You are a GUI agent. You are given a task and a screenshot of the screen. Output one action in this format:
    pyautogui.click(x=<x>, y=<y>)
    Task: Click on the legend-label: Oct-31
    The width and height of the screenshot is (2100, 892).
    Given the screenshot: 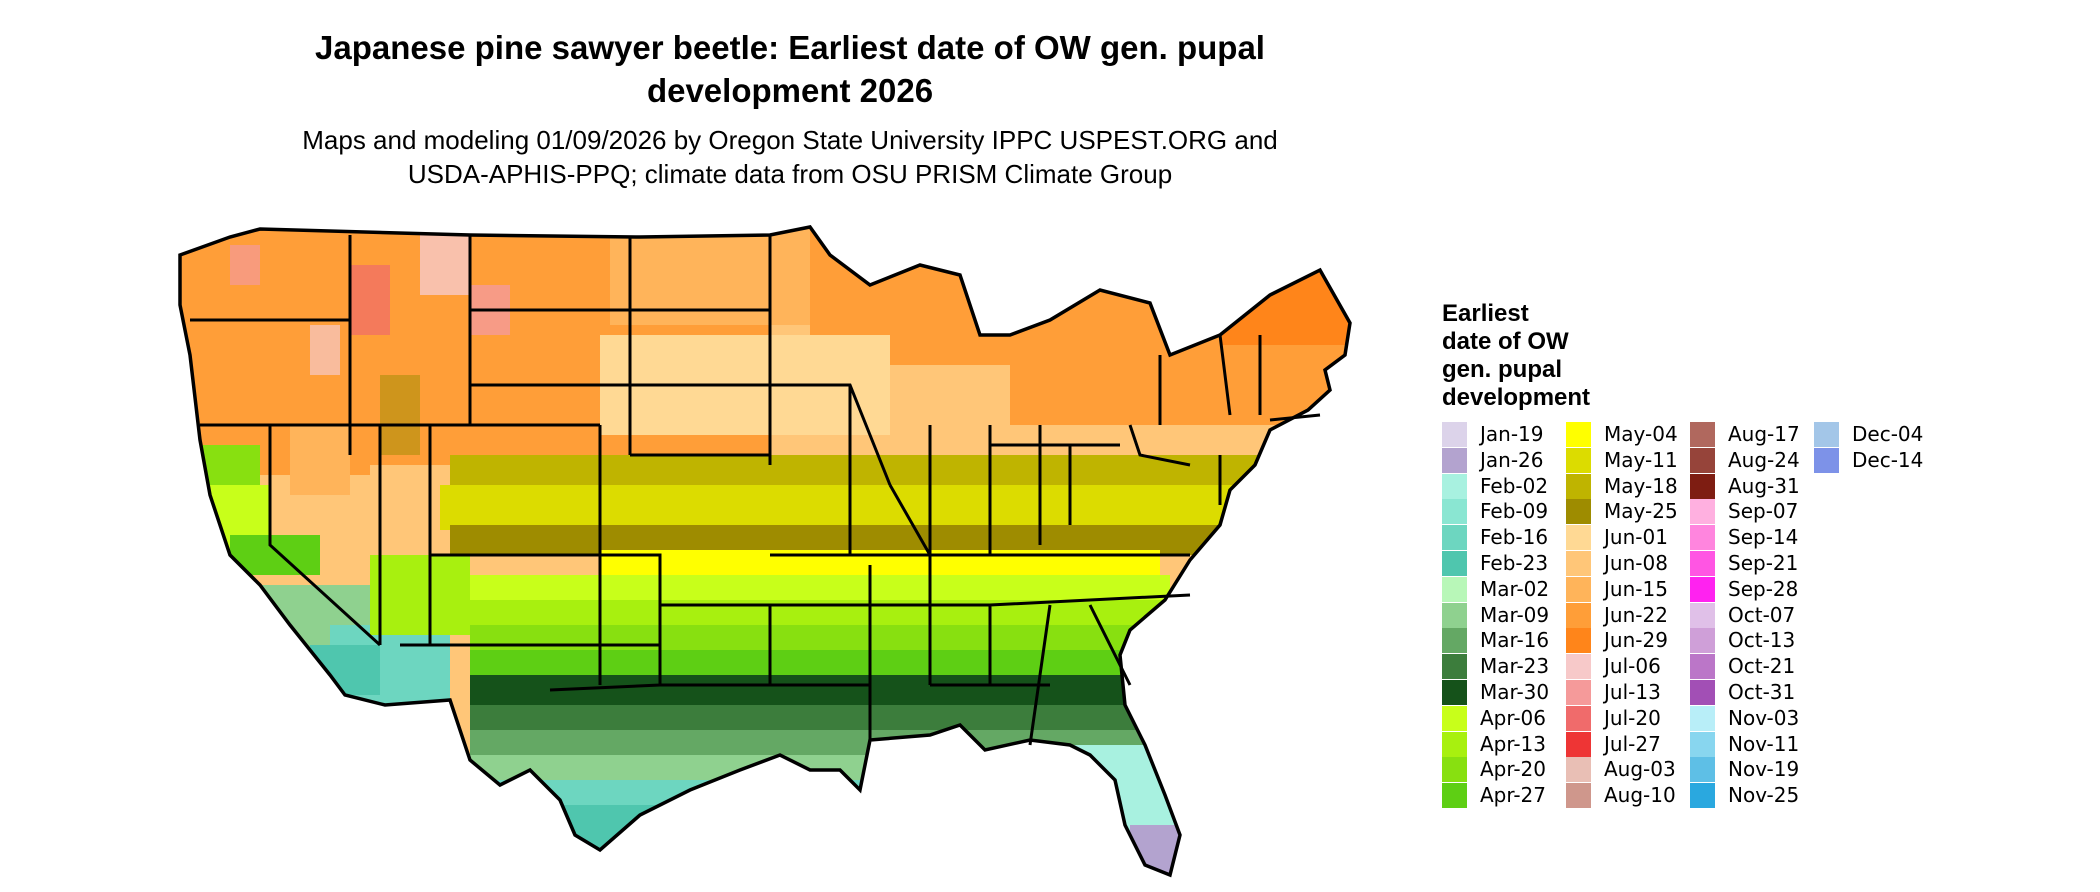 What is the action you would take?
    pyautogui.click(x=1762, y=692)
    